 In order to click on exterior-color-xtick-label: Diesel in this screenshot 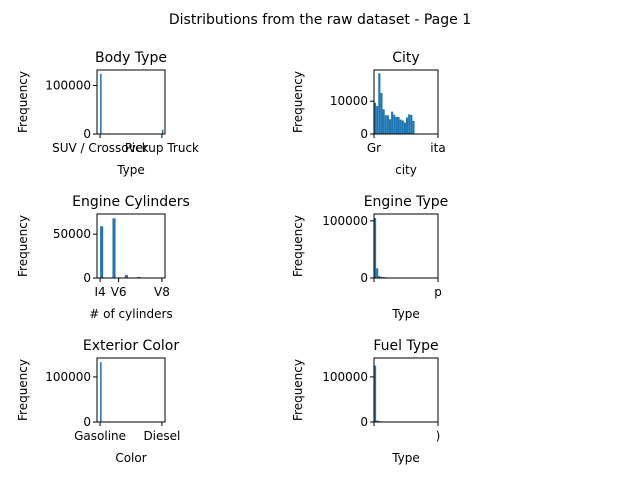, I will do `click(161, 436)`.